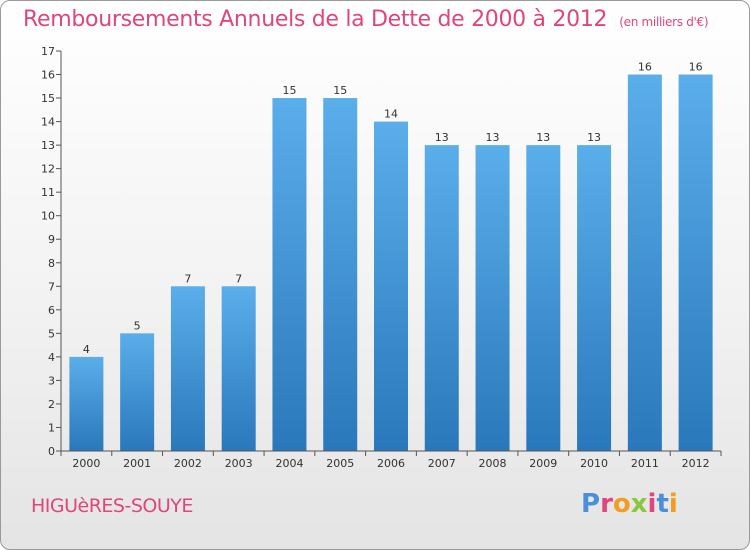  What do you see at coordinates (594, 463) in the screenshot?
I see `x-tick-label-2010: 2010` at bounding box center [594, 463].